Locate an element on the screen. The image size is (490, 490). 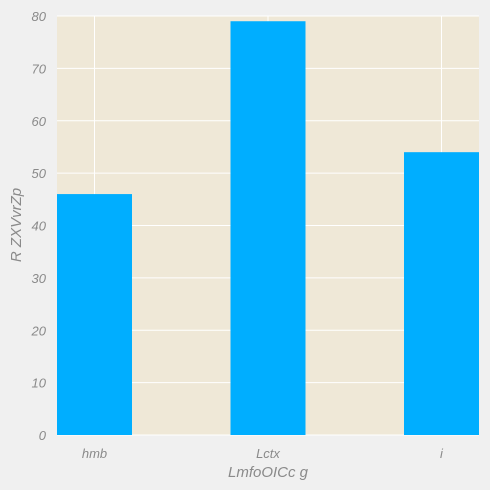
x-tick-labels: hmb Lctx i is located at coordinates (263, 453).